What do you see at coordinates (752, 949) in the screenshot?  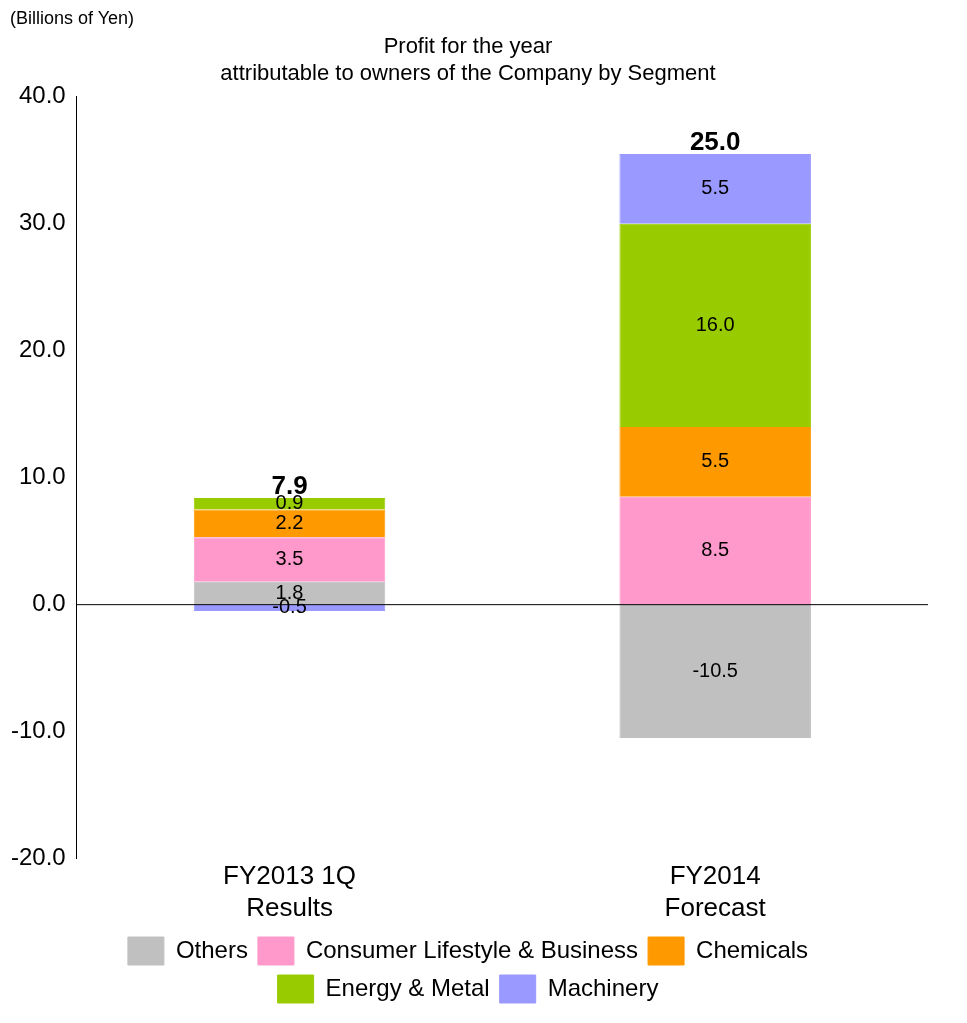 I see `legend-label: Chemicals` at bounding box center [752, 949].